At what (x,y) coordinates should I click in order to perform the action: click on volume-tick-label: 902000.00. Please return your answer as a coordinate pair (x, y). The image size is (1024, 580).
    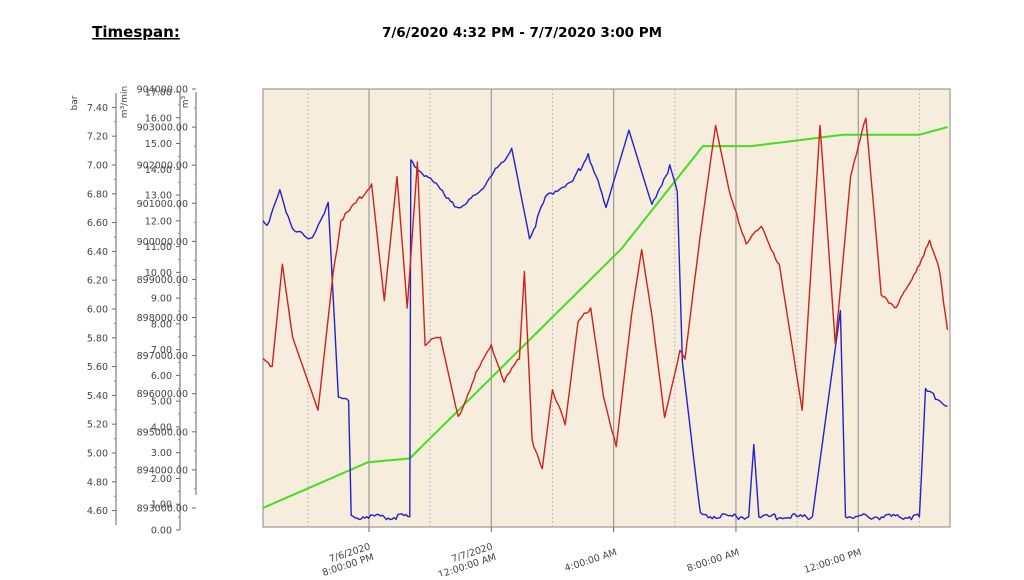
    Looking at the image, I should click on (162, 166).